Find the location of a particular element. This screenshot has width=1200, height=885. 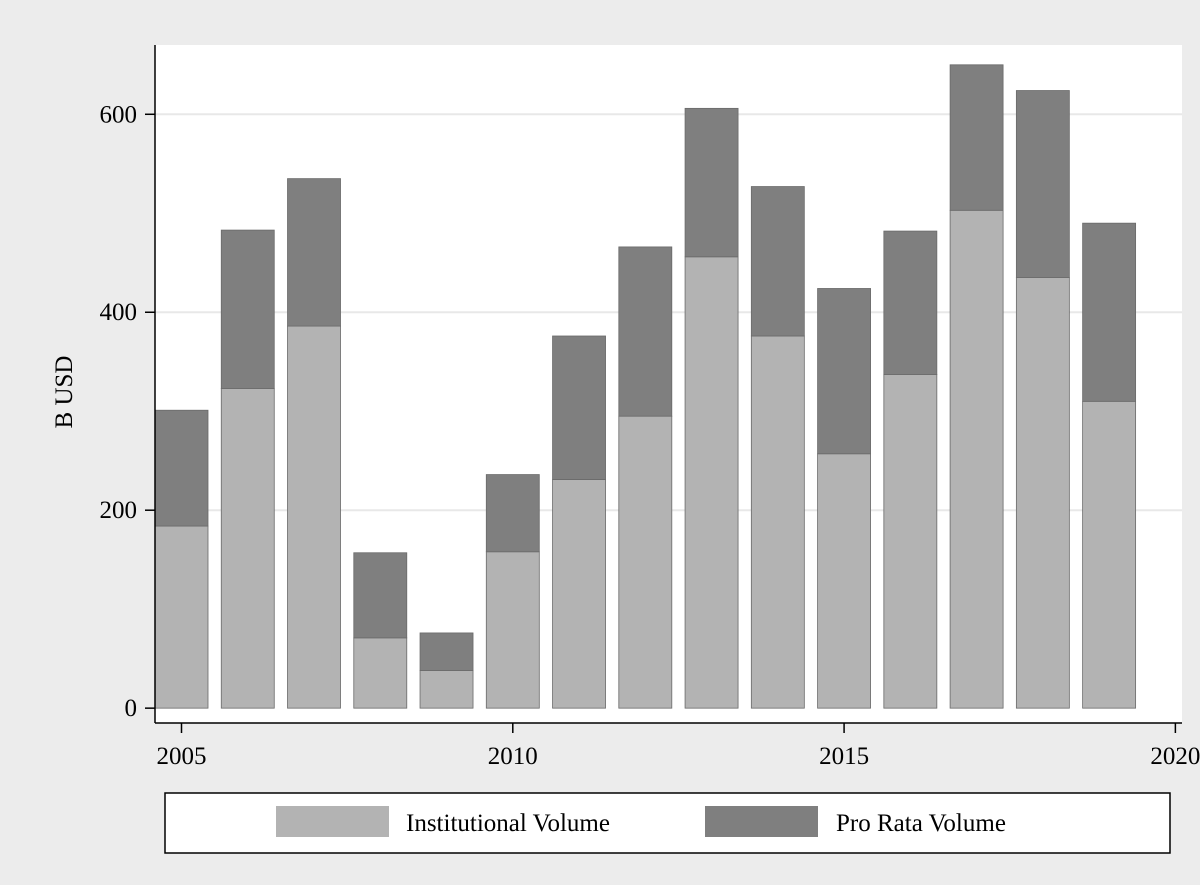

legend-swatch-institutional is located at coordinates (332, 821).